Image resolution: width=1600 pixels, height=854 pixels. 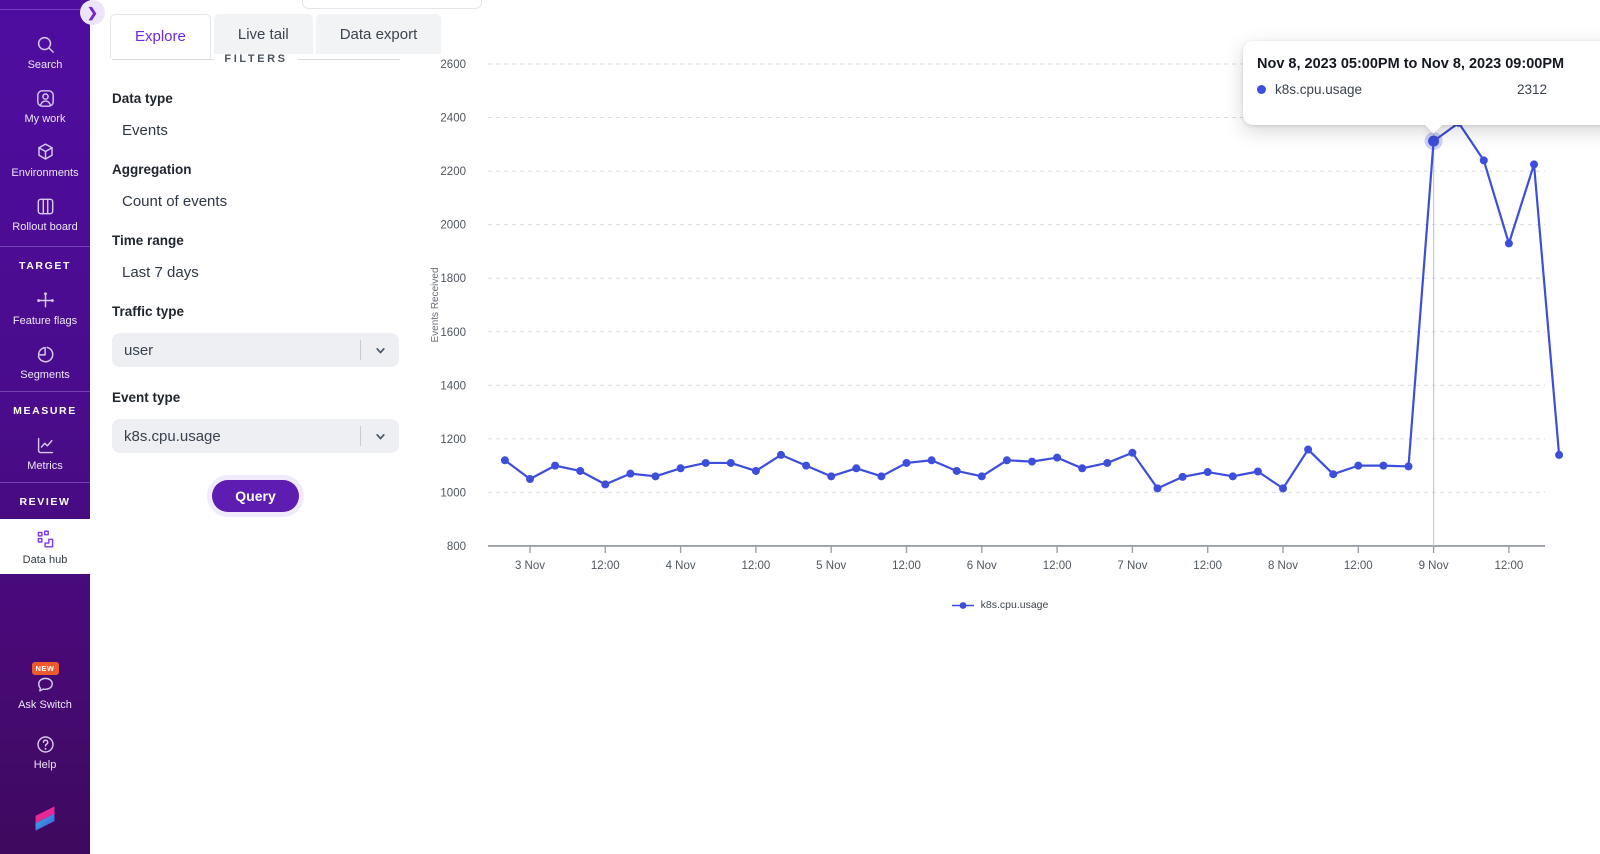 I want to click on sidebar-footer: NEW Ask Switch Help, so click(x=45, y=750).